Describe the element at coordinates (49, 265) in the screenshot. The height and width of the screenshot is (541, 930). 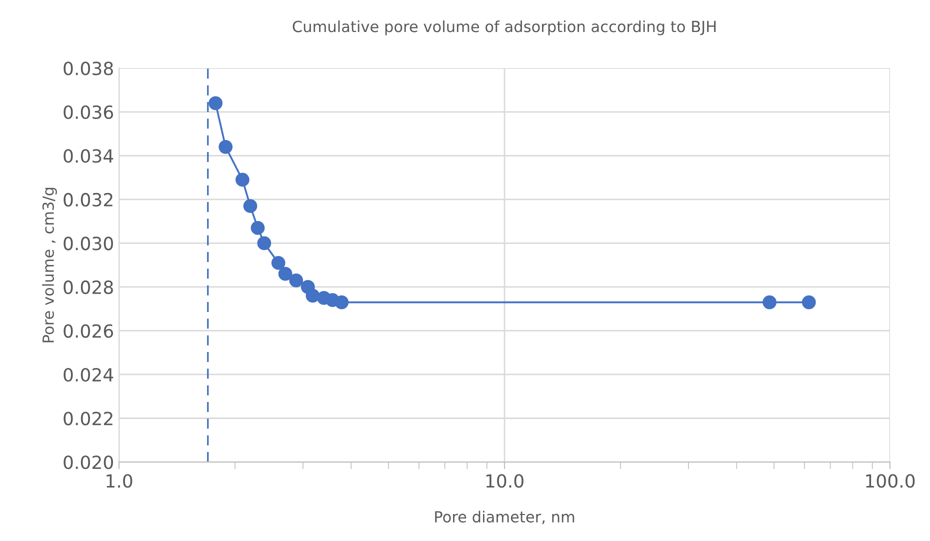
I see `y-axis-title: Pore volume , cm3/g` at that location.